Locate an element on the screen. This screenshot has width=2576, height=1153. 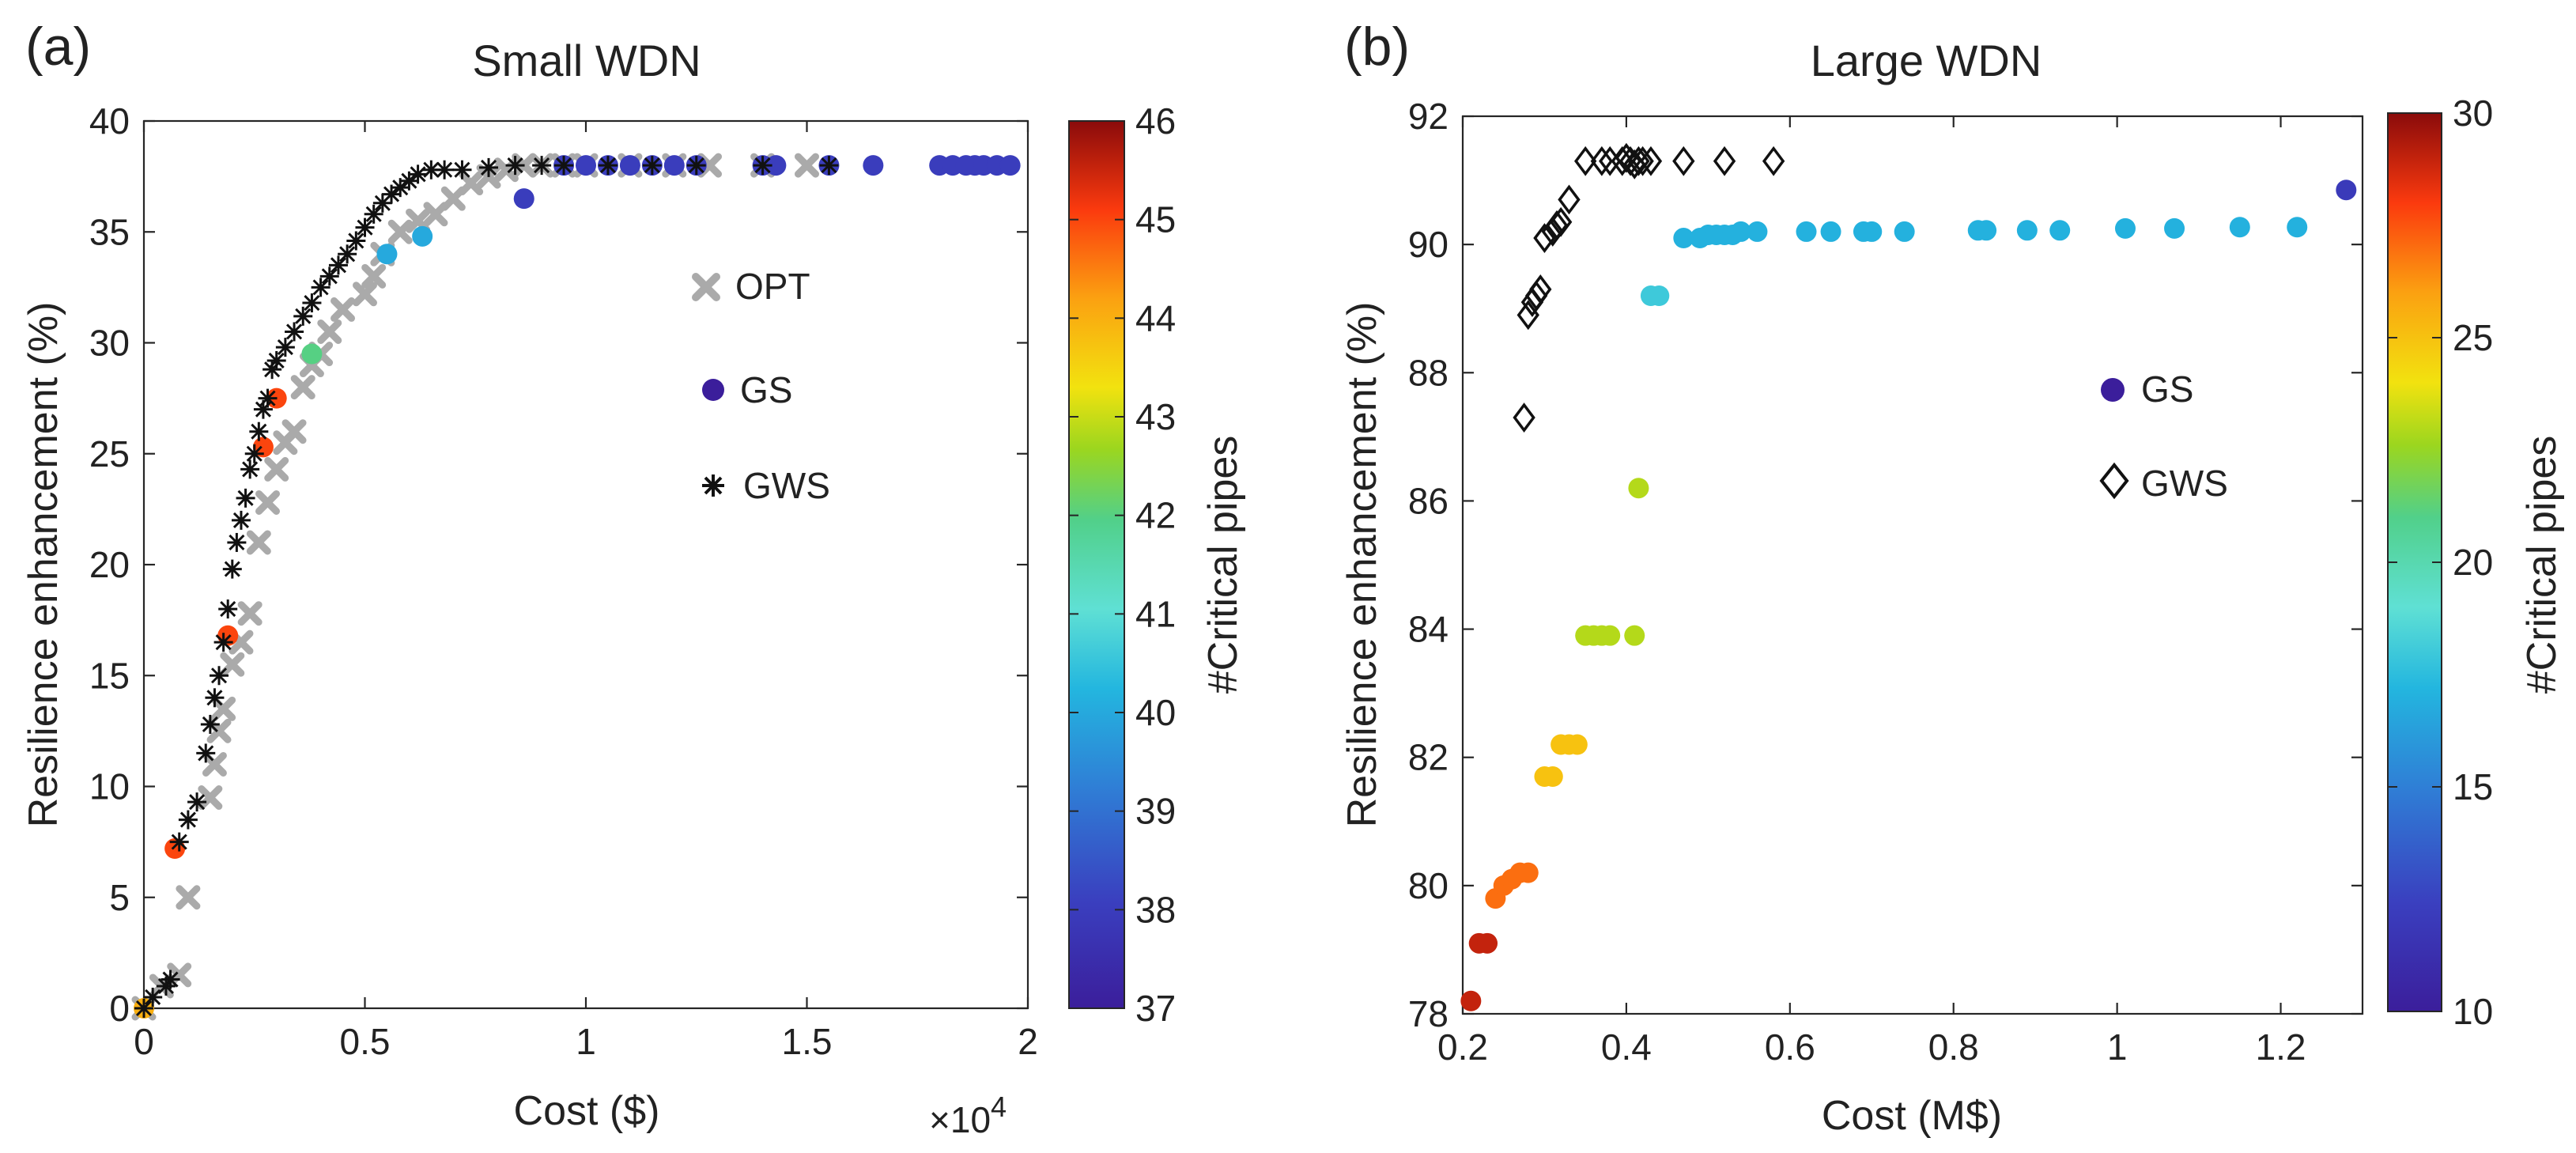
panel-a-y-tick-label: 20 is located at coordinates (109, 564).